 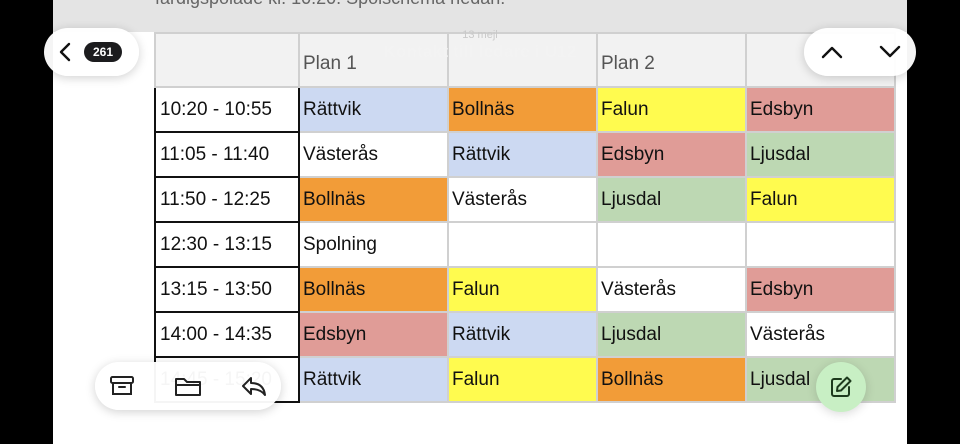 I want to click on previous-message-button, so click(x=832, y=52).